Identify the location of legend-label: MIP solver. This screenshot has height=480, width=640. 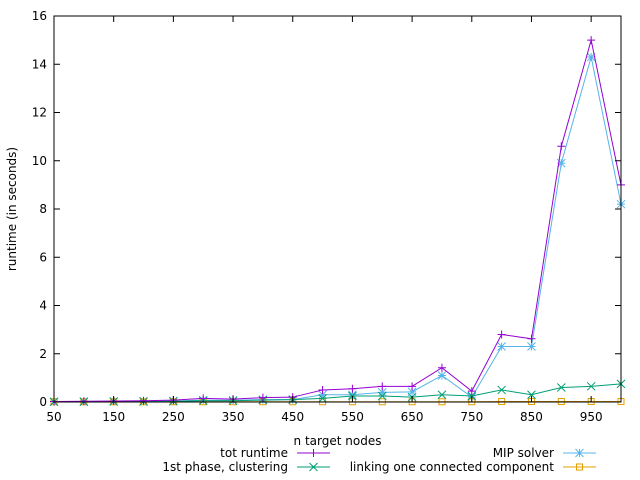
(523, 453).